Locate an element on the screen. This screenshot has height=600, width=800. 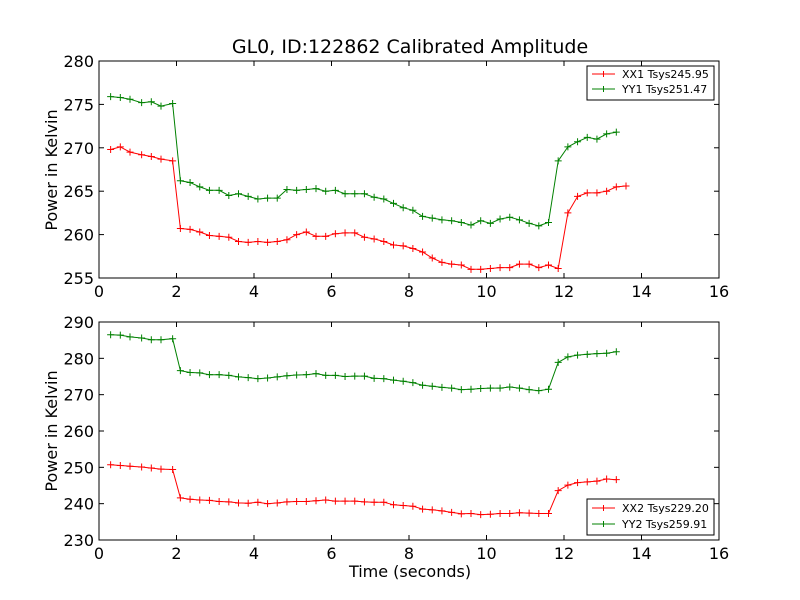
x-tick-label: 4 is located at coordinates (254, 553).